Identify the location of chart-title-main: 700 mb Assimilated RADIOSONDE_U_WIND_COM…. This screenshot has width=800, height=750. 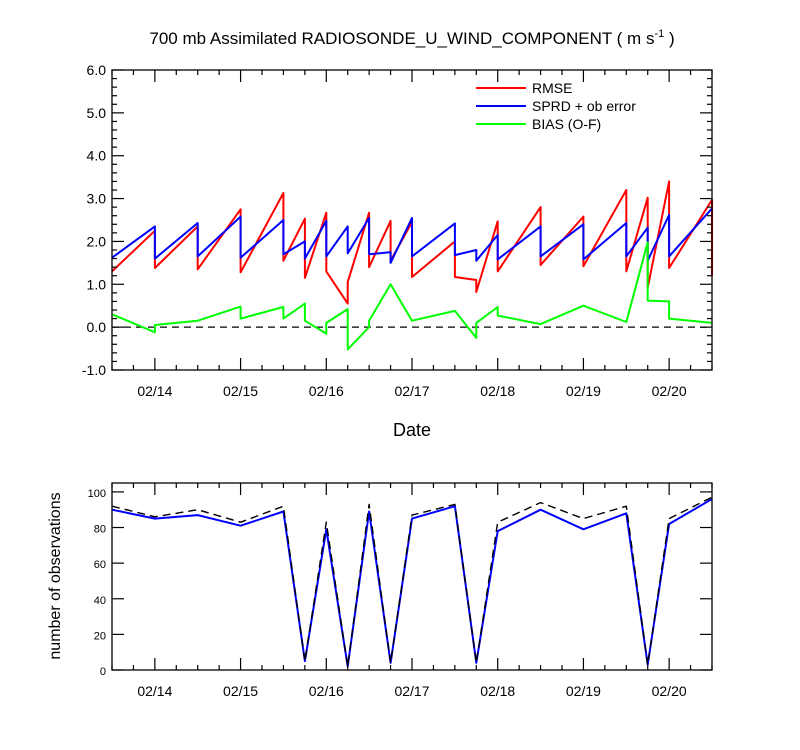
(401, 38).